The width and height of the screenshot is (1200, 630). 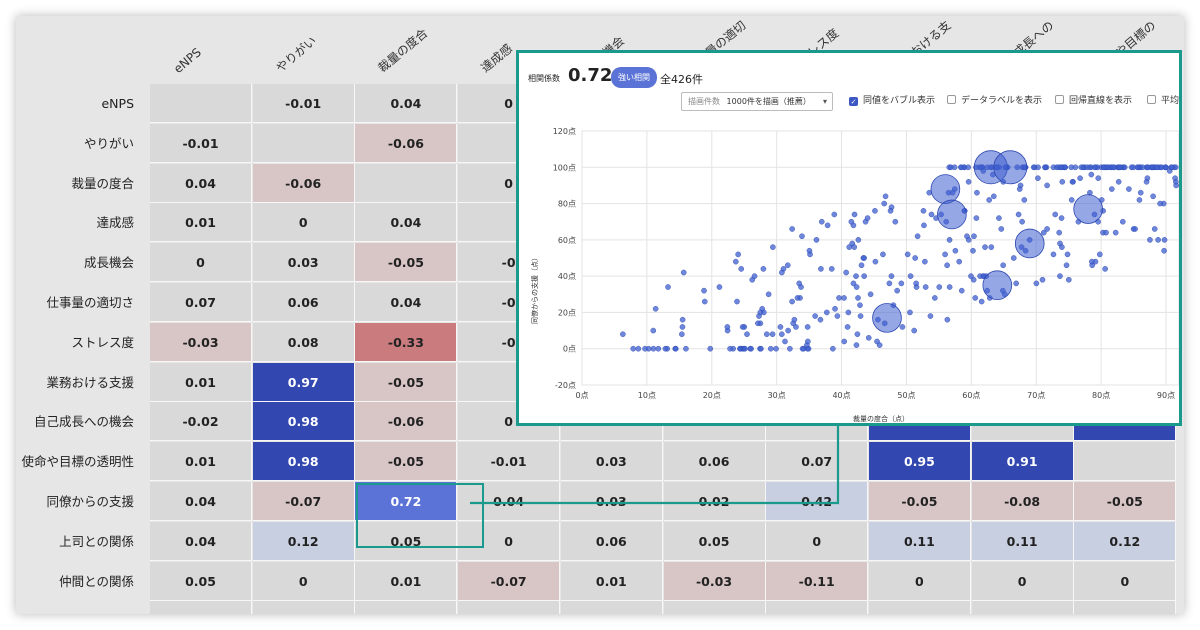 What do you see at coordinates (96, 541) in the screenshot?
I see `row-label: 上司との関係` at bounding box center [96, 541].